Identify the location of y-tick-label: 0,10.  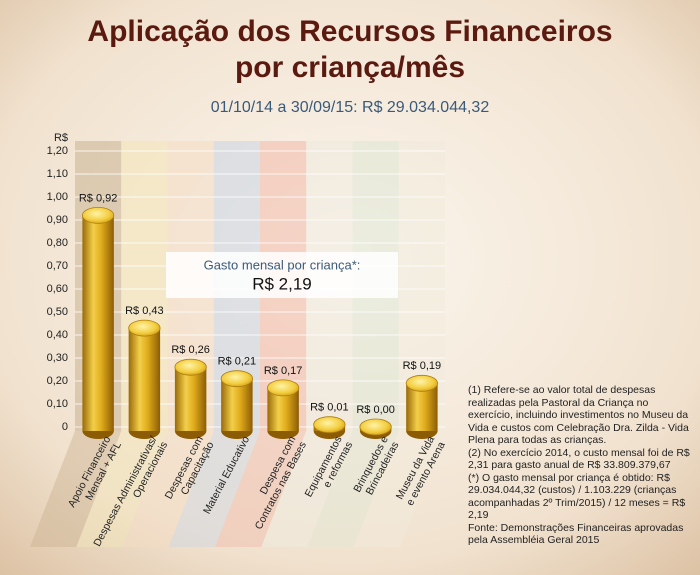
(57, 404).